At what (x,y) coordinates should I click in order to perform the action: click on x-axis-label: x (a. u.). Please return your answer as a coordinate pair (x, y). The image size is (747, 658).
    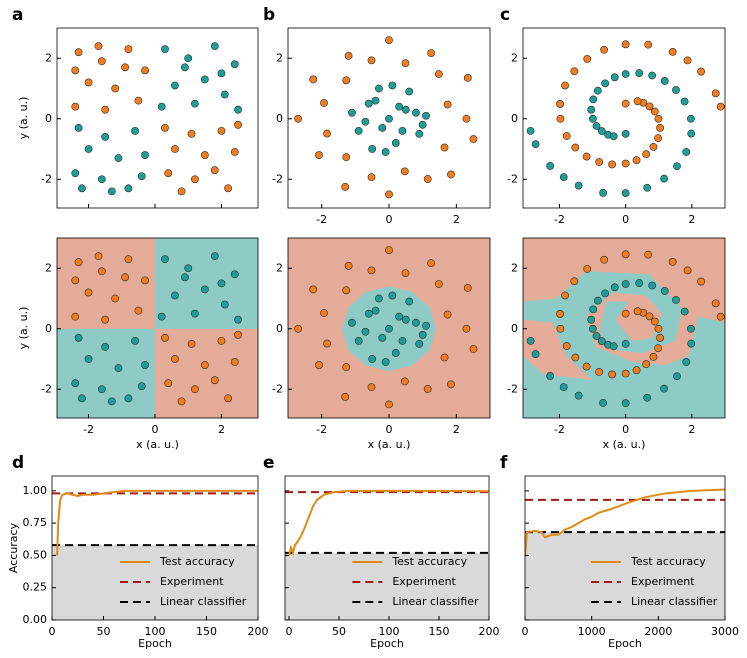
    Looking at the image, I should click on (389, 444).